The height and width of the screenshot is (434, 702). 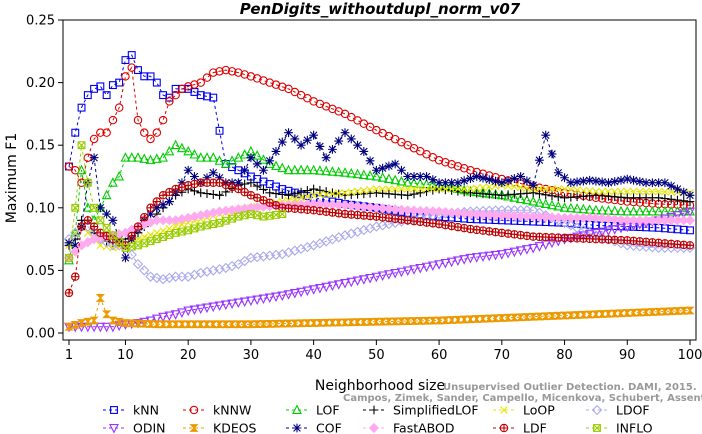 What do you see at coordinates (379, 312) in the screenshot?
I see `series-line` at bounding box center [379, 312].